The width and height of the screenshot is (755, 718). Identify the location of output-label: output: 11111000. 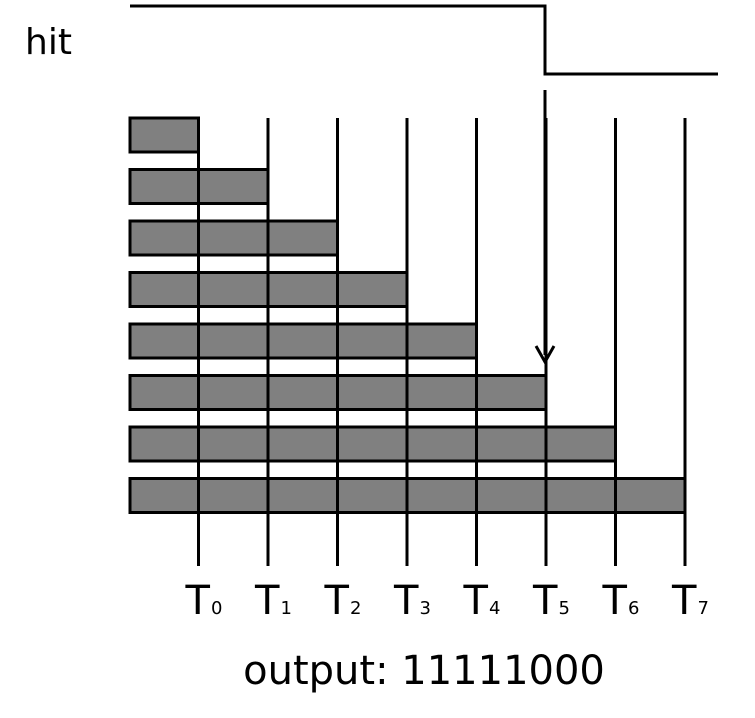
(424, 671).